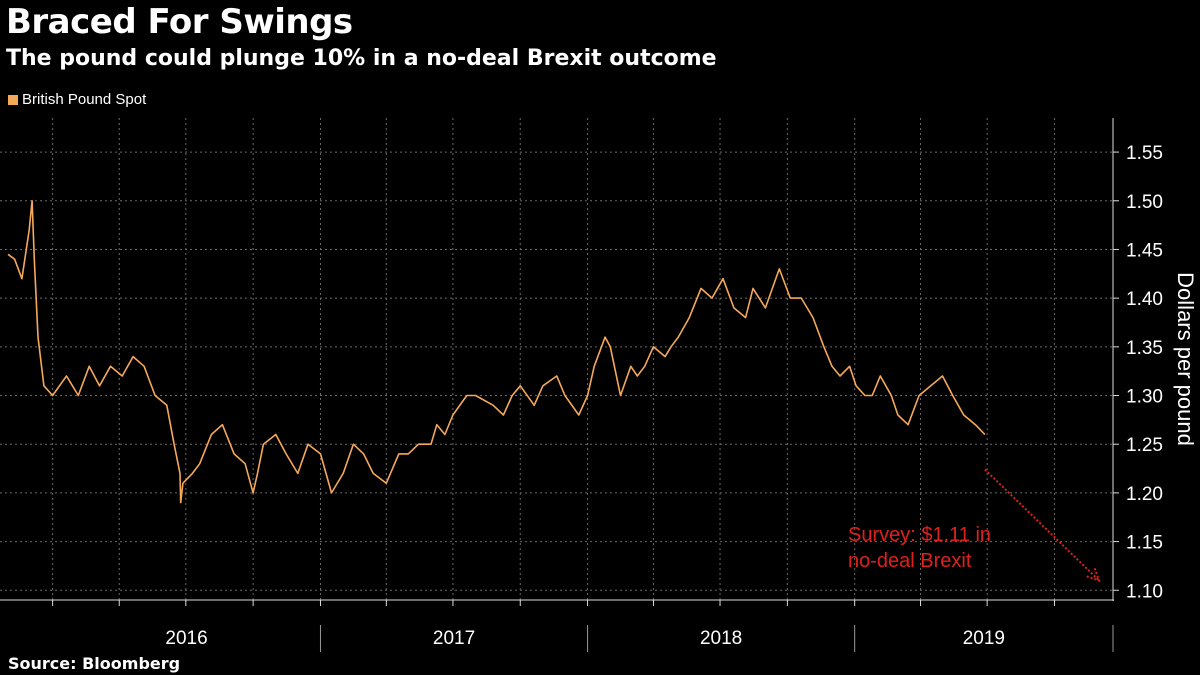 This screenshot has width=1200, height=675. Describe the element at coordinates (1144, 299) in the screenshot. I see `y-tick-label: 1.40` at that location.